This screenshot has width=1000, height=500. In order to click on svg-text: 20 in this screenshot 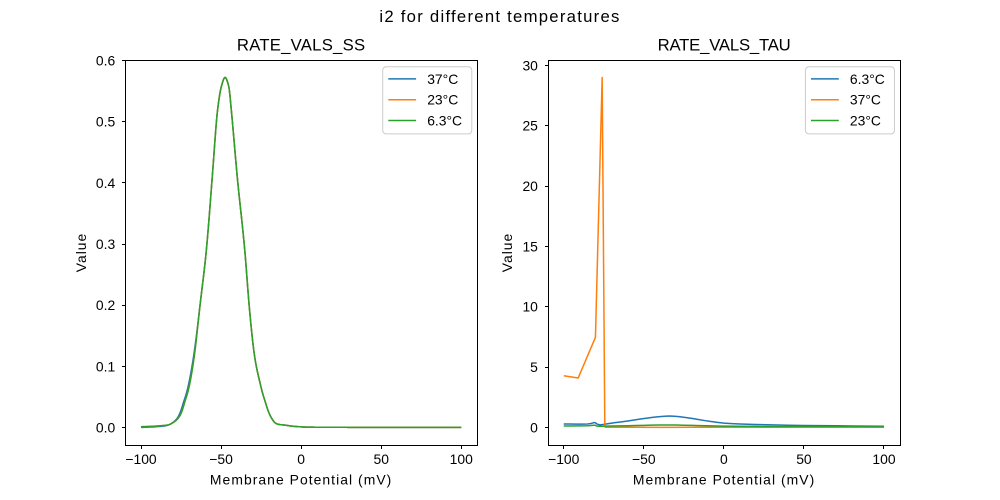, I will do `click(530, 186)`.